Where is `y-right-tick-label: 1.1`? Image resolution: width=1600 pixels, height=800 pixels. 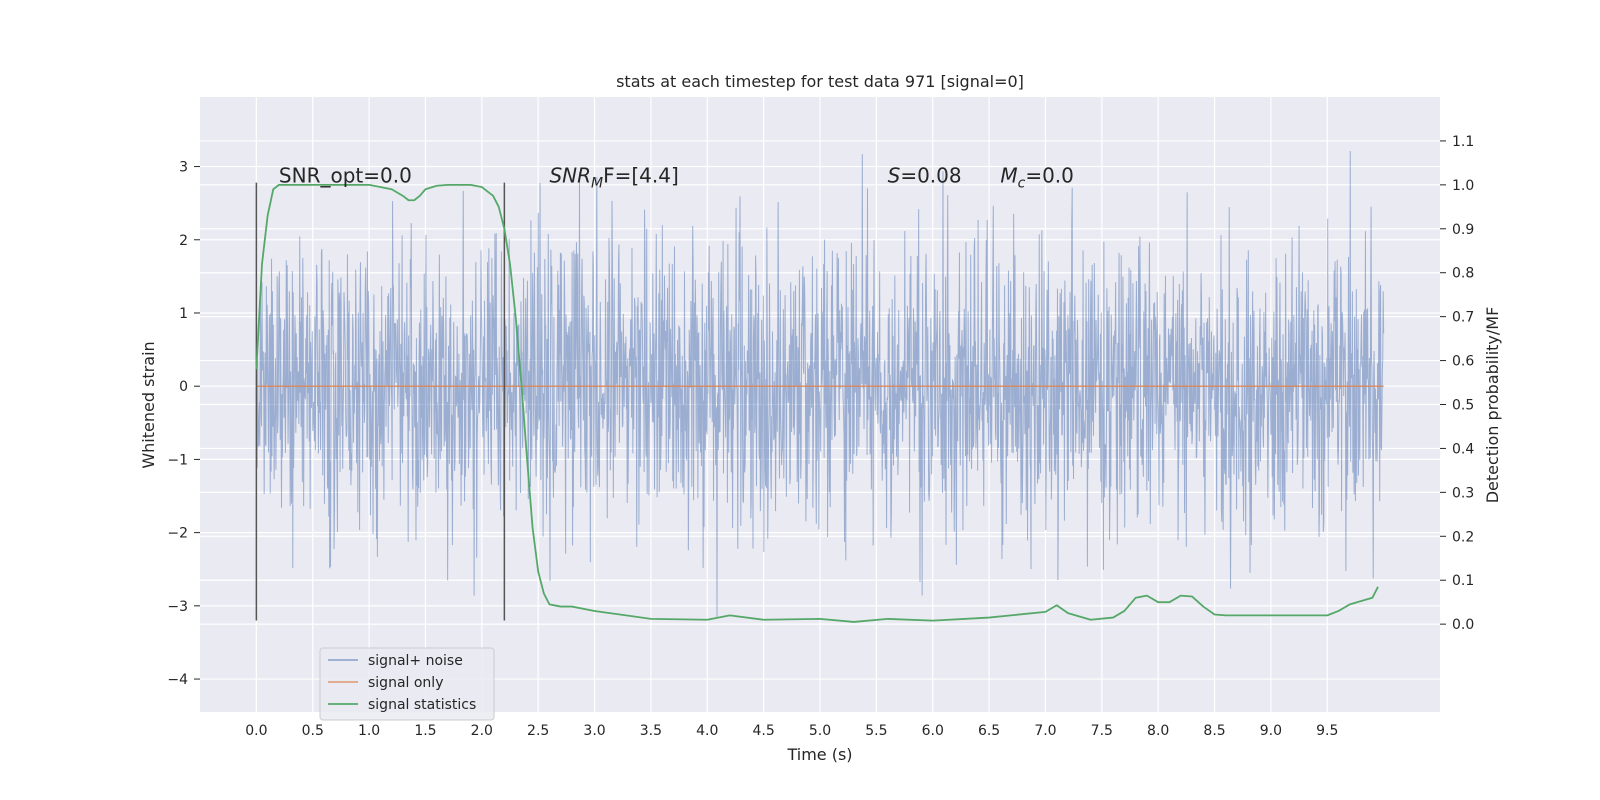
y-right-tick-label: 1.1 is located at coordinates (1463, 142).